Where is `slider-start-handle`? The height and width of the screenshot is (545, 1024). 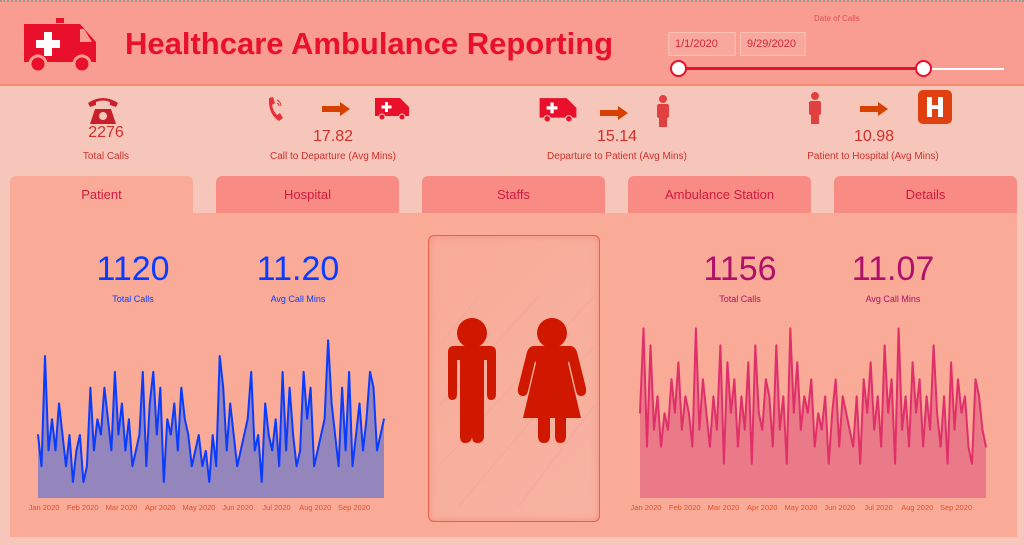
slider-start-handle is located at coordinates (678, 68).